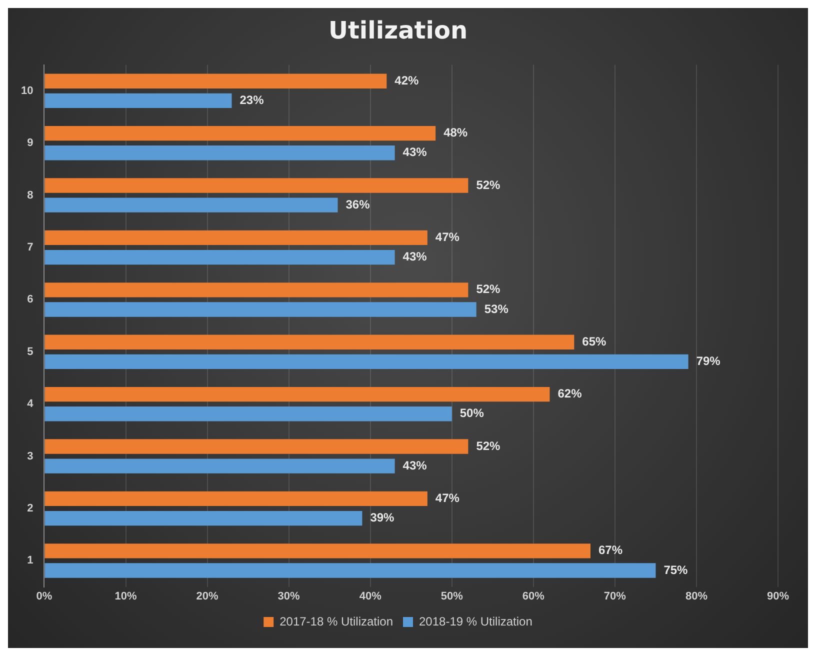 This screenshot has width=822, height=660. Describe the element at coordinates (533, 596) in the screenshot. I see `x-tick-label: 60%` at that location.